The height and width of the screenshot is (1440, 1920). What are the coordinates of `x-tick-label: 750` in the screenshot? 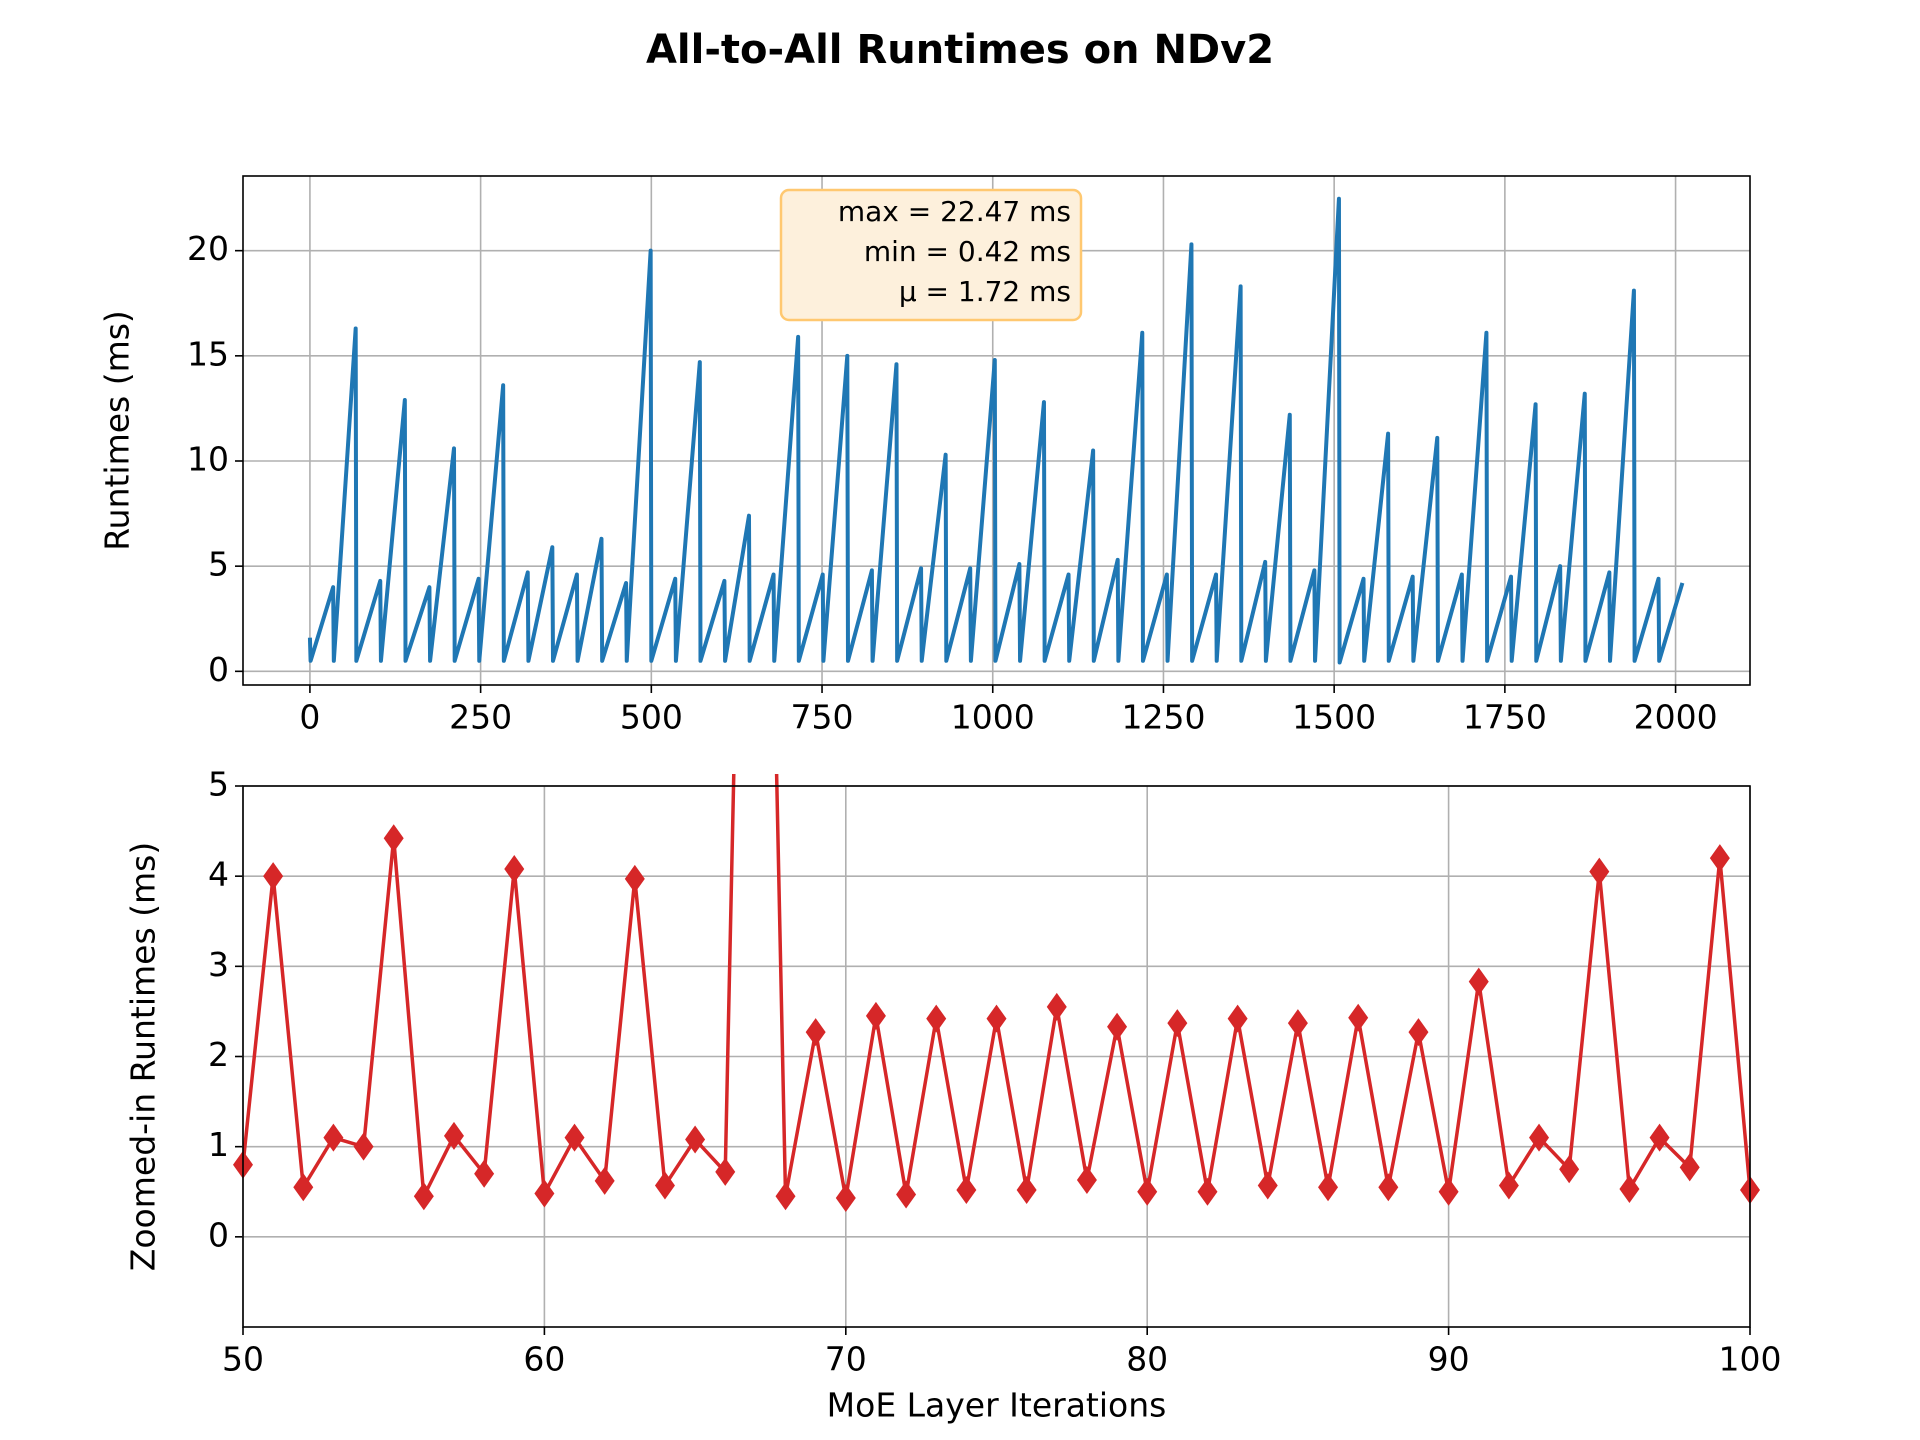 It's located at (822, 717).